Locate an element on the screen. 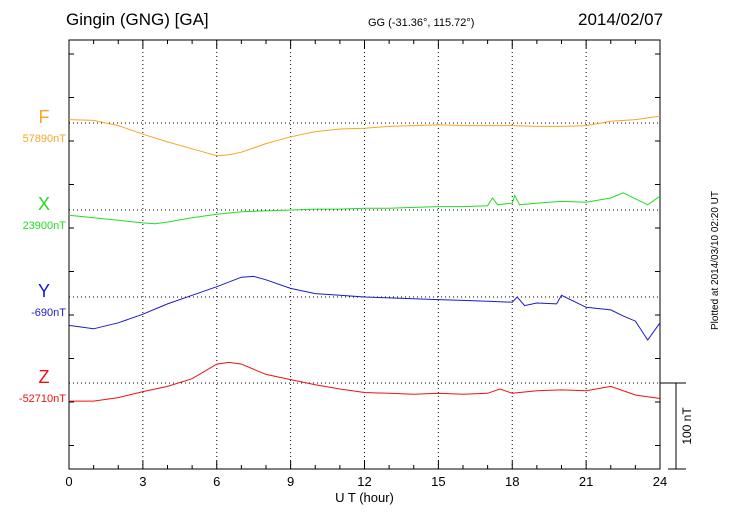  series-line-y is located at coordinates (364, 308).